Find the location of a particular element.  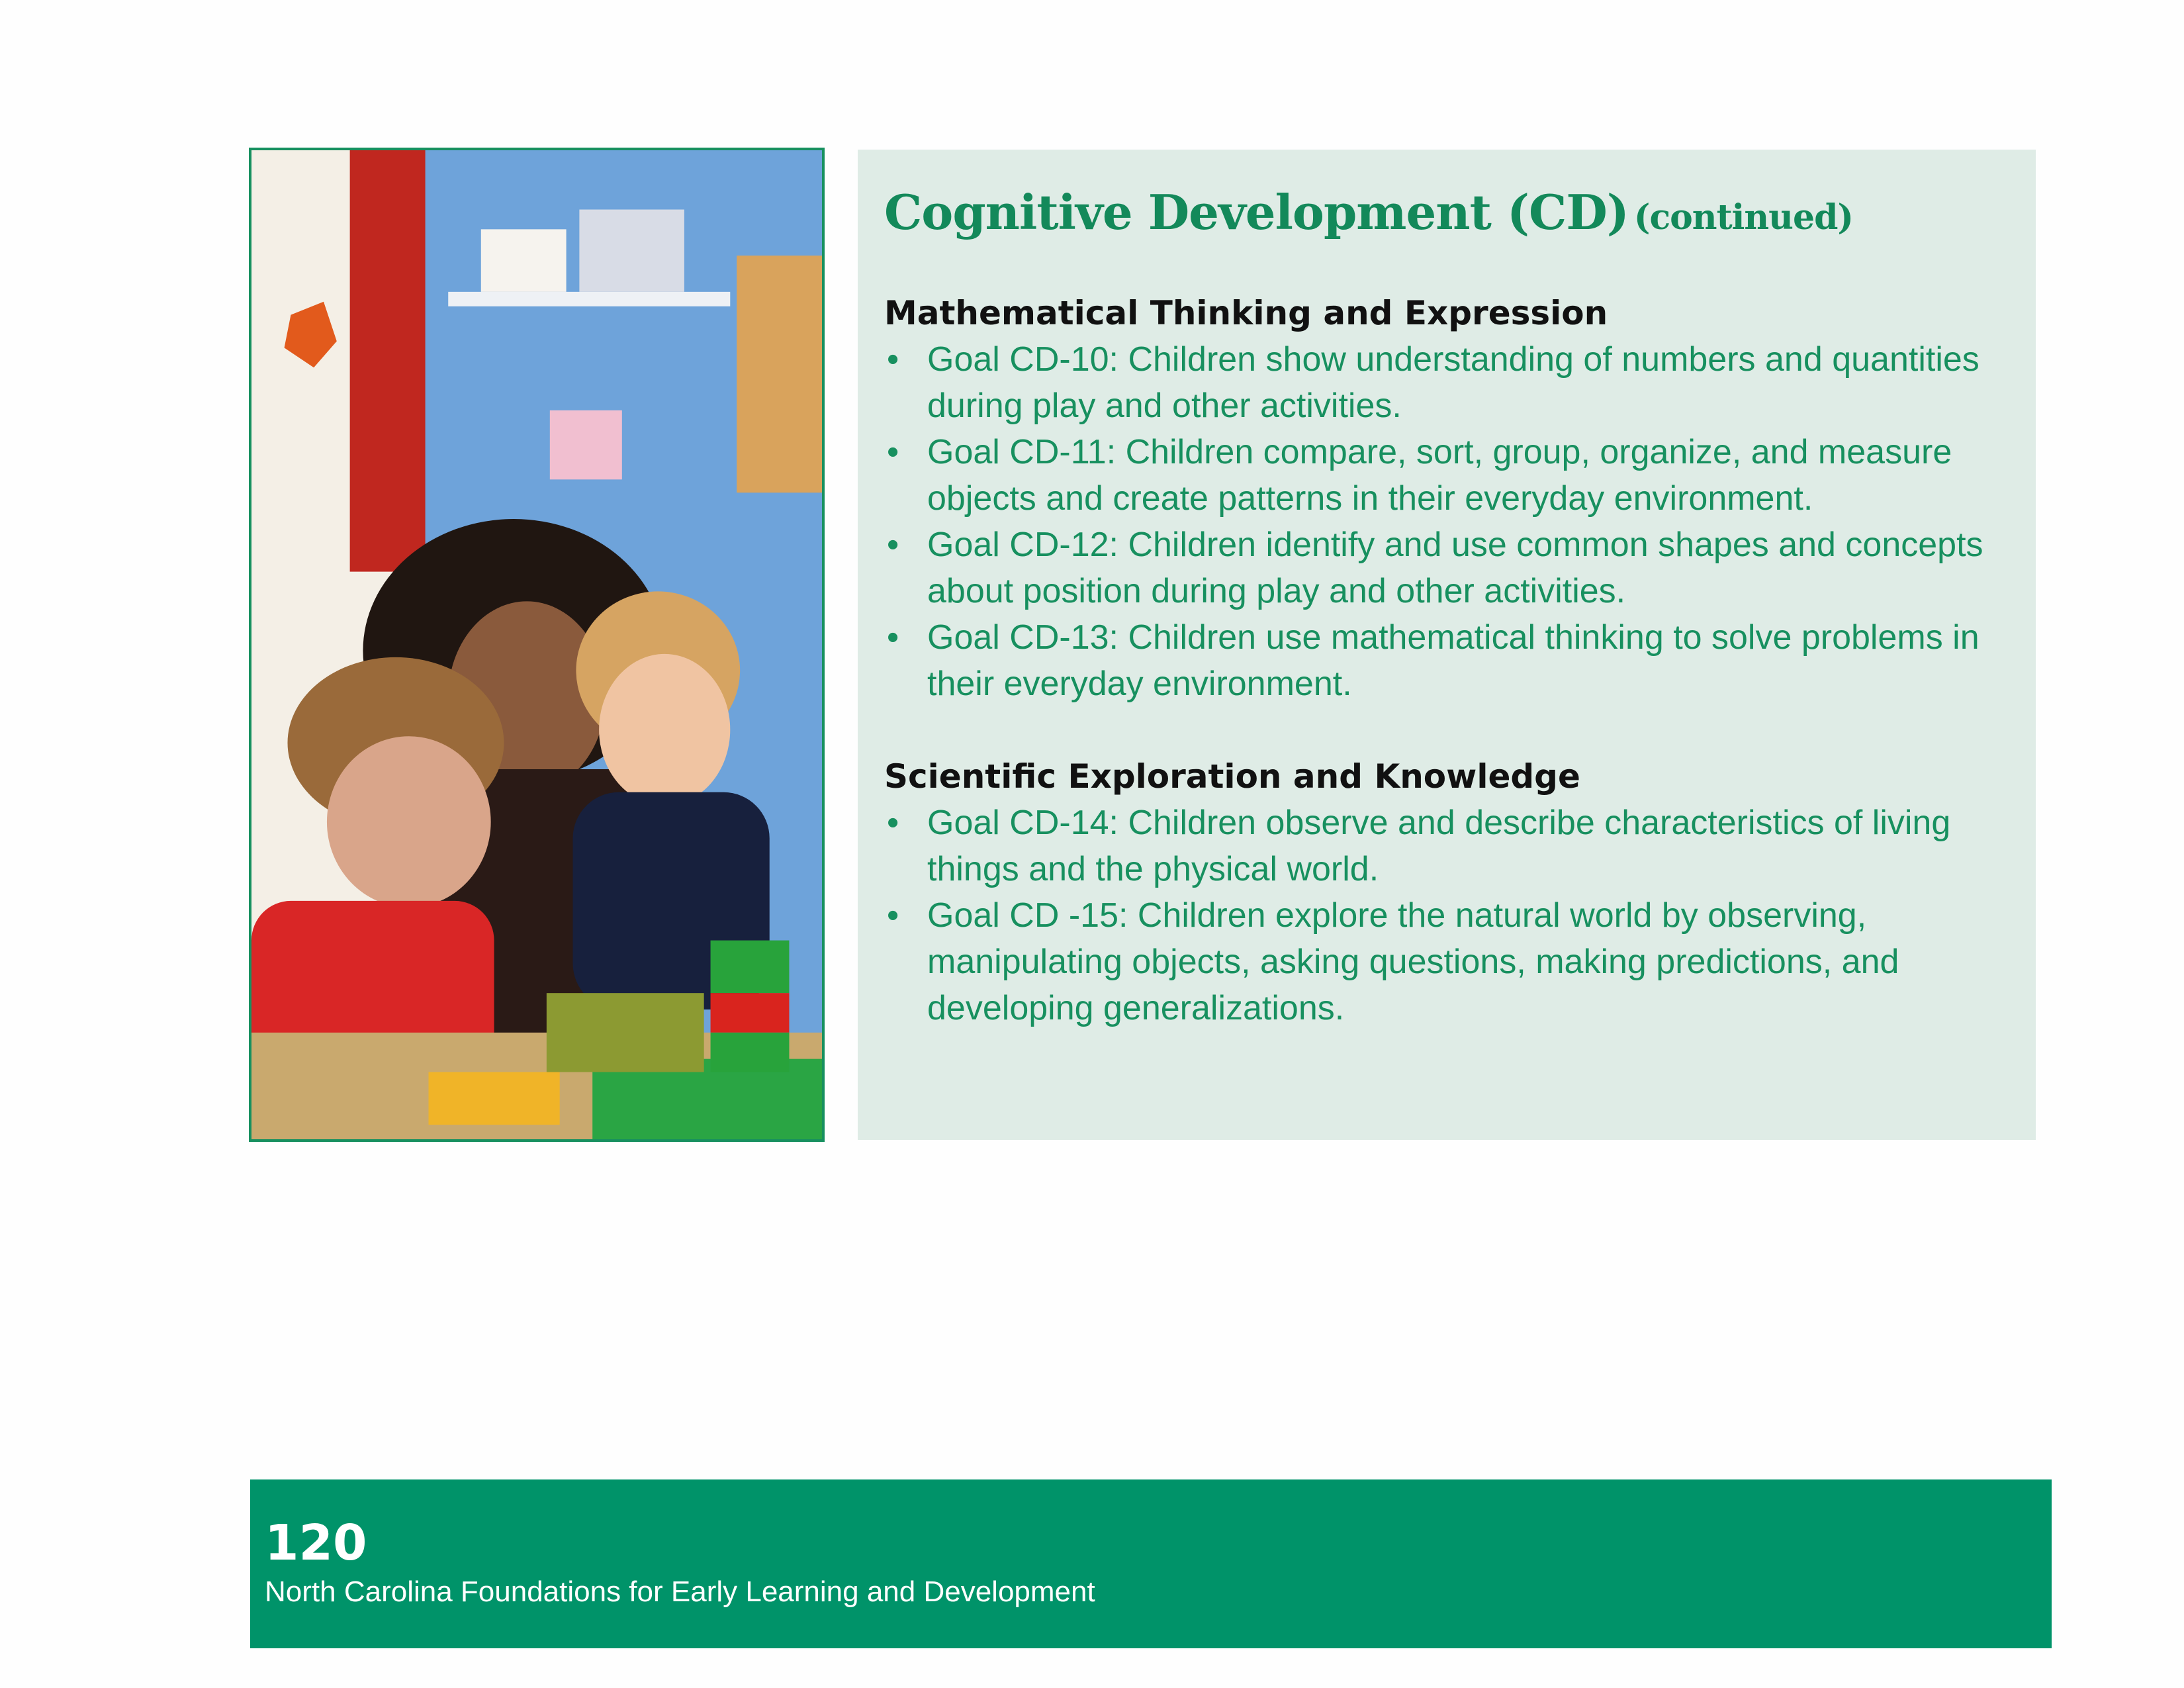

wall-picture is located at coordinates (585, 445).